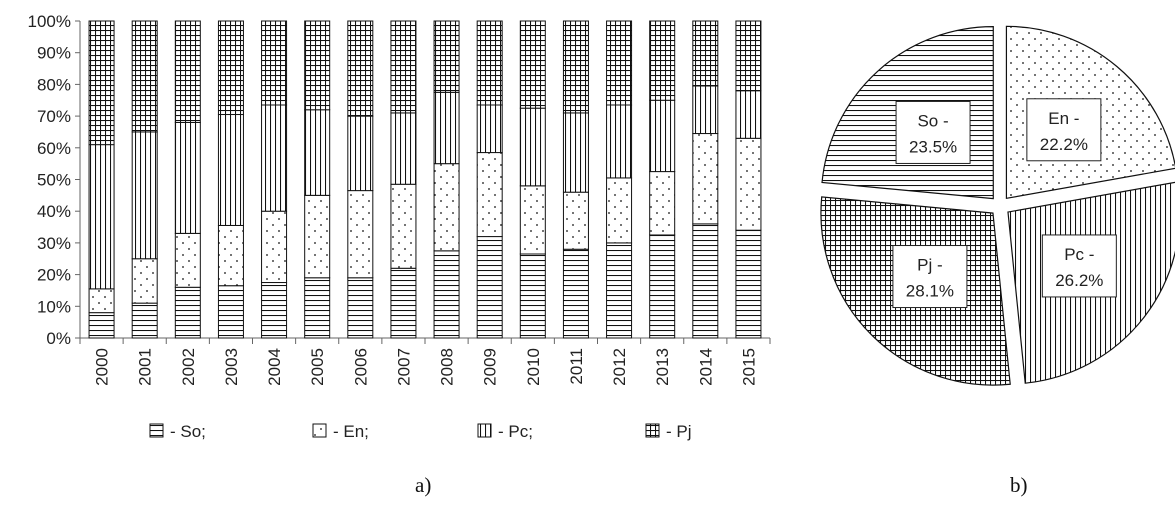 The width and height of the screenshot is (1175, 525). Describe the element at coordinates (933, 146) in the screenshot. I see `pie-label-value-so: 23.5%` at that location.